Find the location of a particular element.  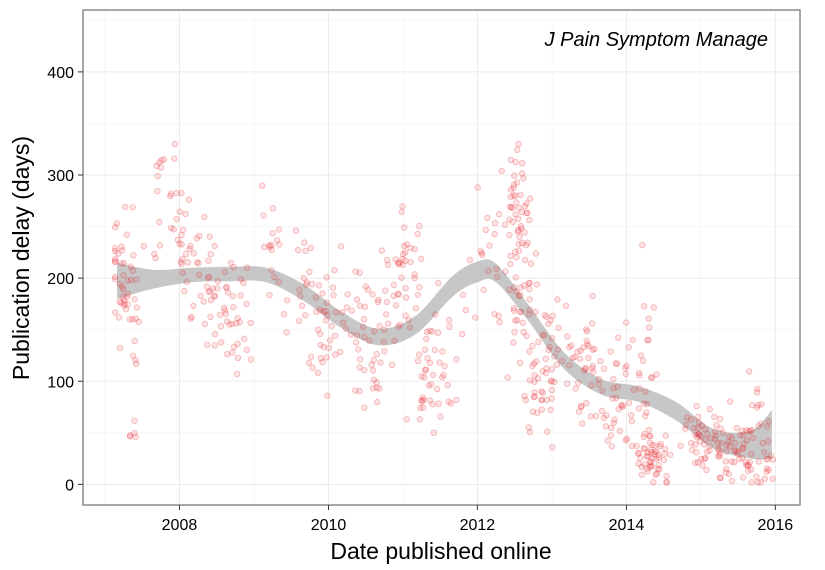

x-tick-label: 2012 is located at coordinates (478, 525).